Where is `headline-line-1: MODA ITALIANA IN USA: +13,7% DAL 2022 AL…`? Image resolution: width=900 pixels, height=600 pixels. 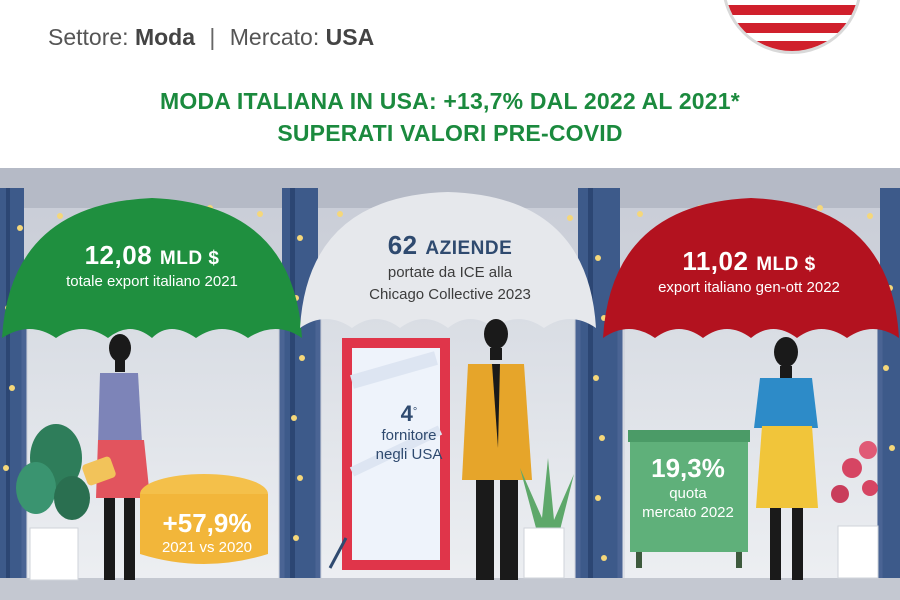
headline-line-1: MODA ITALIANA IN USA: +13,7% DAL 2022 AL… is located at coordinates (450, 101).